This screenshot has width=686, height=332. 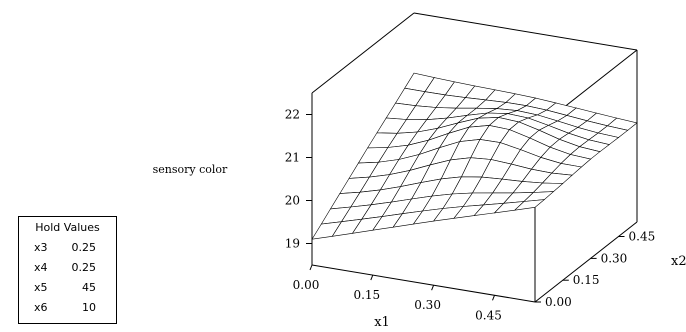 What do you see at coordinates (642, 237) in the screenshot?
I see `y-tick-label: 0.45` at bounding box center [642, 237].